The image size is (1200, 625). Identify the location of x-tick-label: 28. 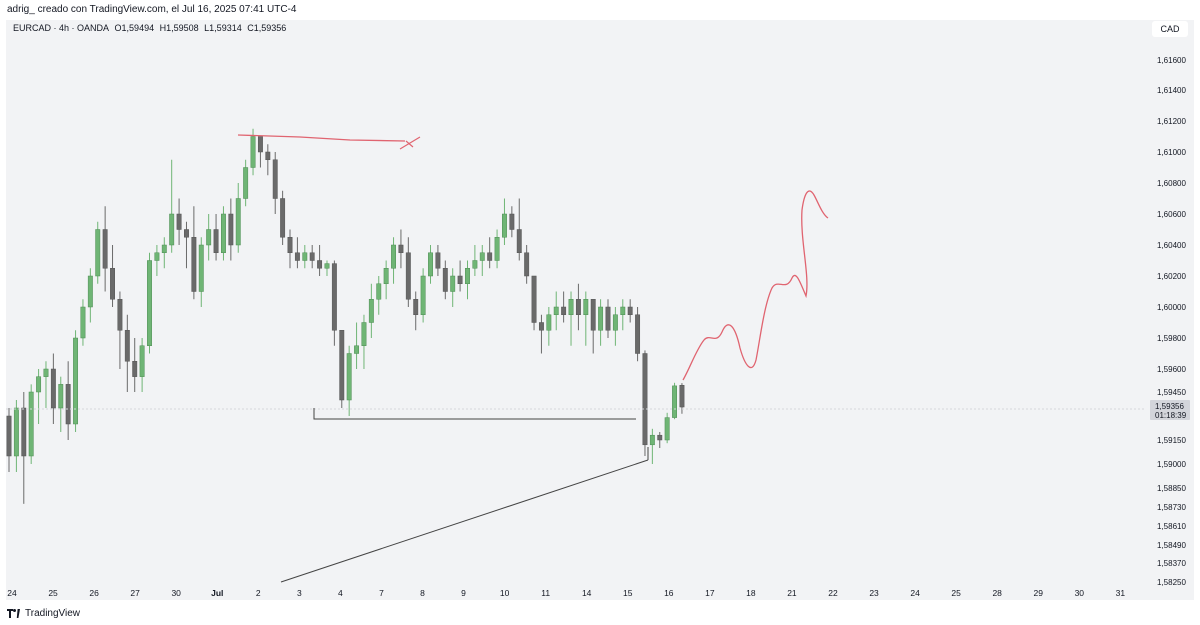
(997, 593).